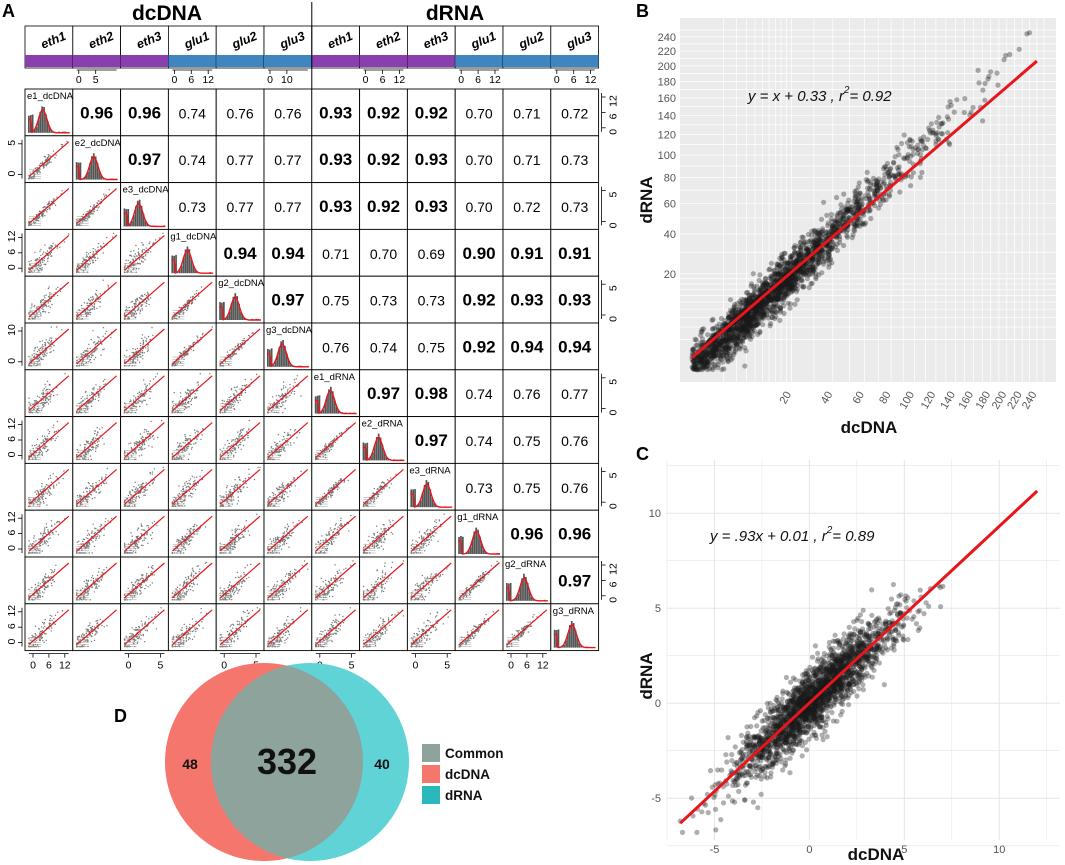 The width and height of the screenshot is (1065, 865). I want to click on diagonal-sample-label: e3_dcDNA, so click(146, 190).